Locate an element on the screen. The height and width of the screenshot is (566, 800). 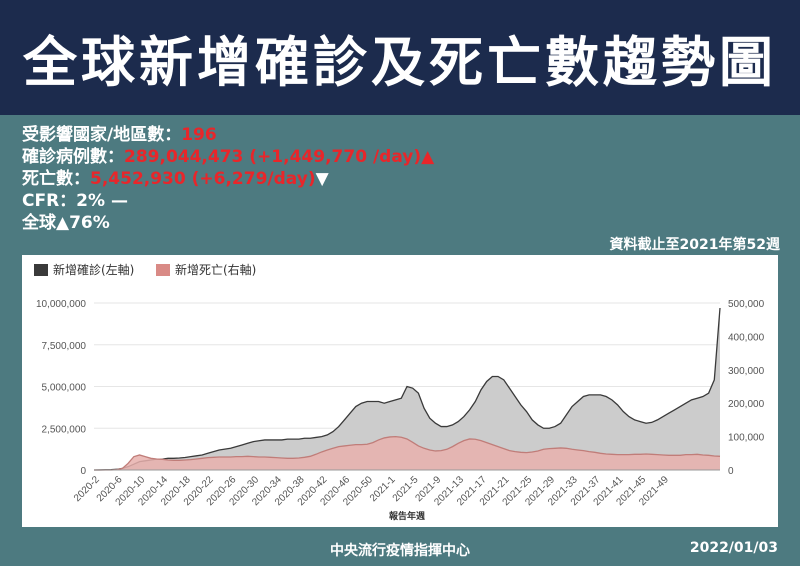
triangle-up-icon: ▲ is located at coordinates (428, 157).